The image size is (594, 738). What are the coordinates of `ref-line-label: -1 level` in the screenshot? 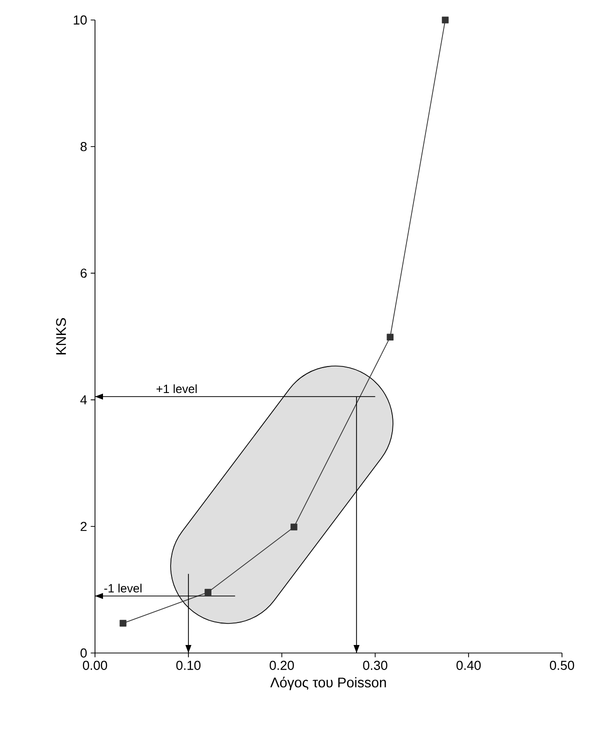 It's located at (123, 588).